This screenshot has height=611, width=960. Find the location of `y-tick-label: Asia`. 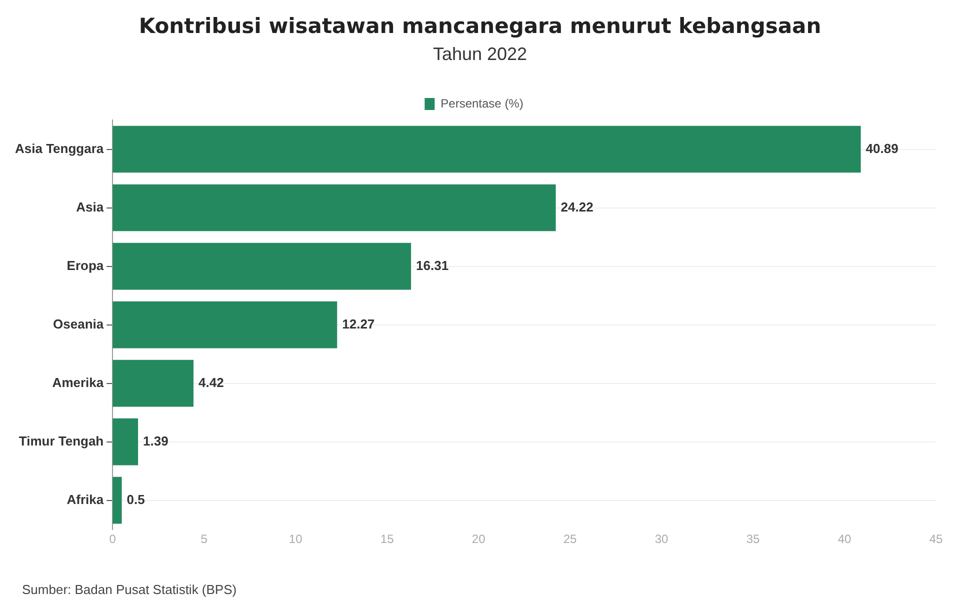

y-tick-label: Asia is located at coordinates (90, 206).